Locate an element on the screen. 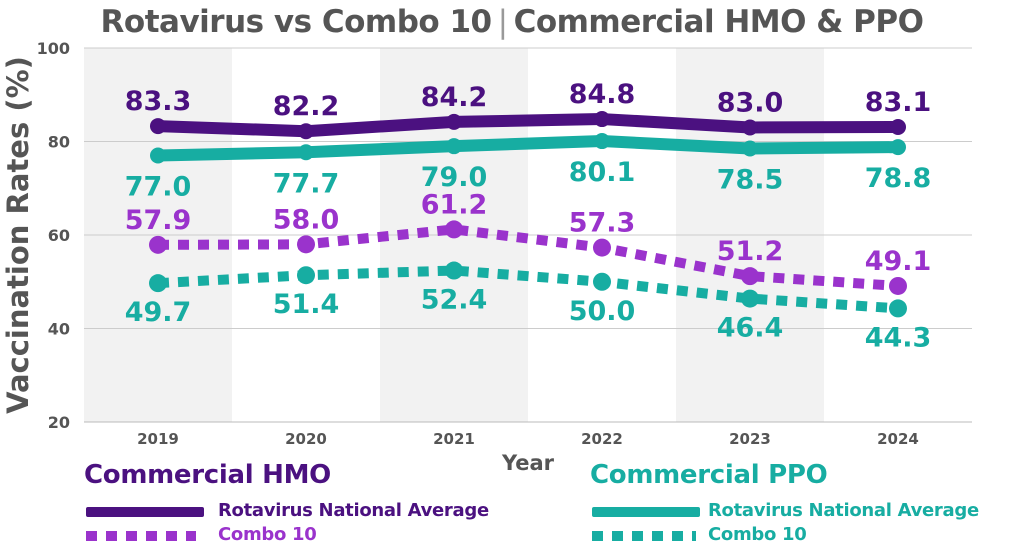  title-left: Rotavirus vs Combo 10 is located at coordinates (296, 22).